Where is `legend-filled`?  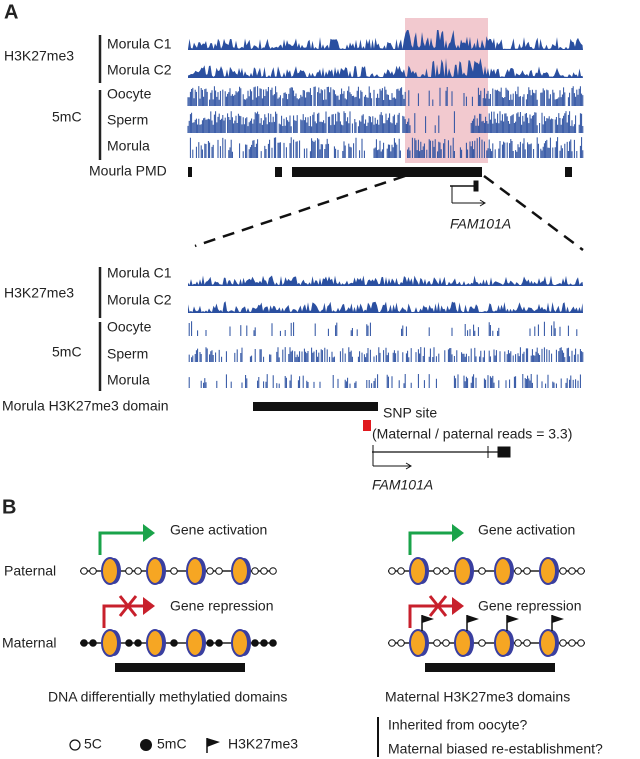 legend-filled is located at coordinates (146, 745).